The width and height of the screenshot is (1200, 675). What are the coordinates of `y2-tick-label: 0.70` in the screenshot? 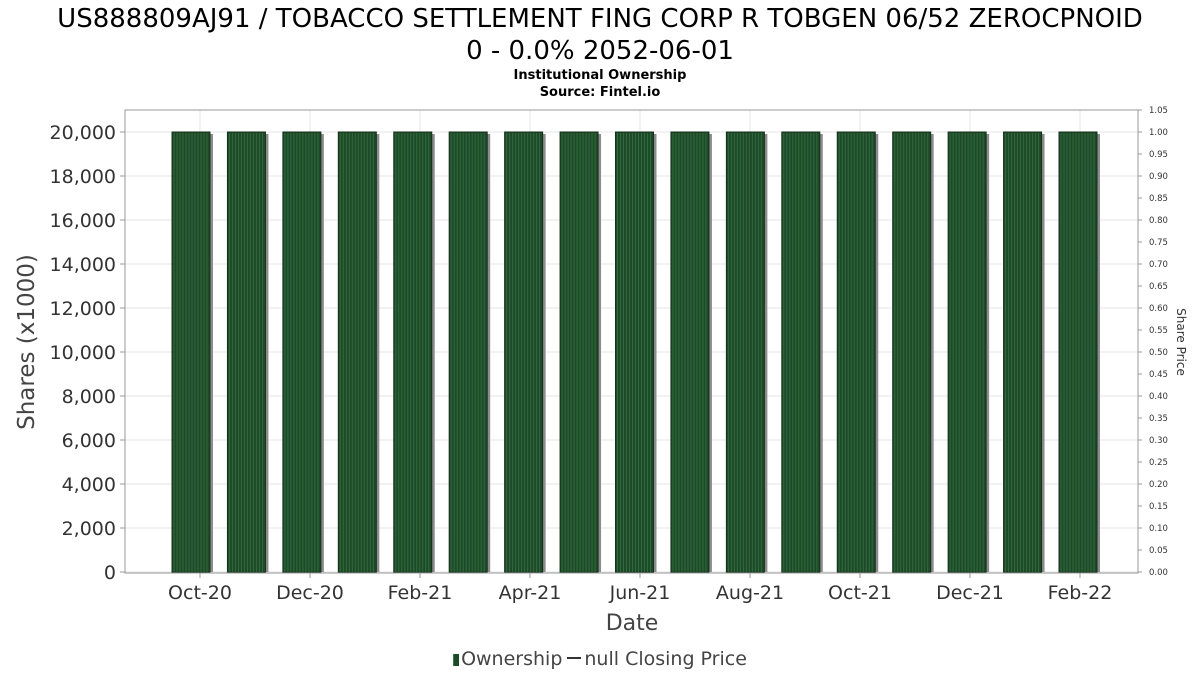 It's located at (1158, 265).